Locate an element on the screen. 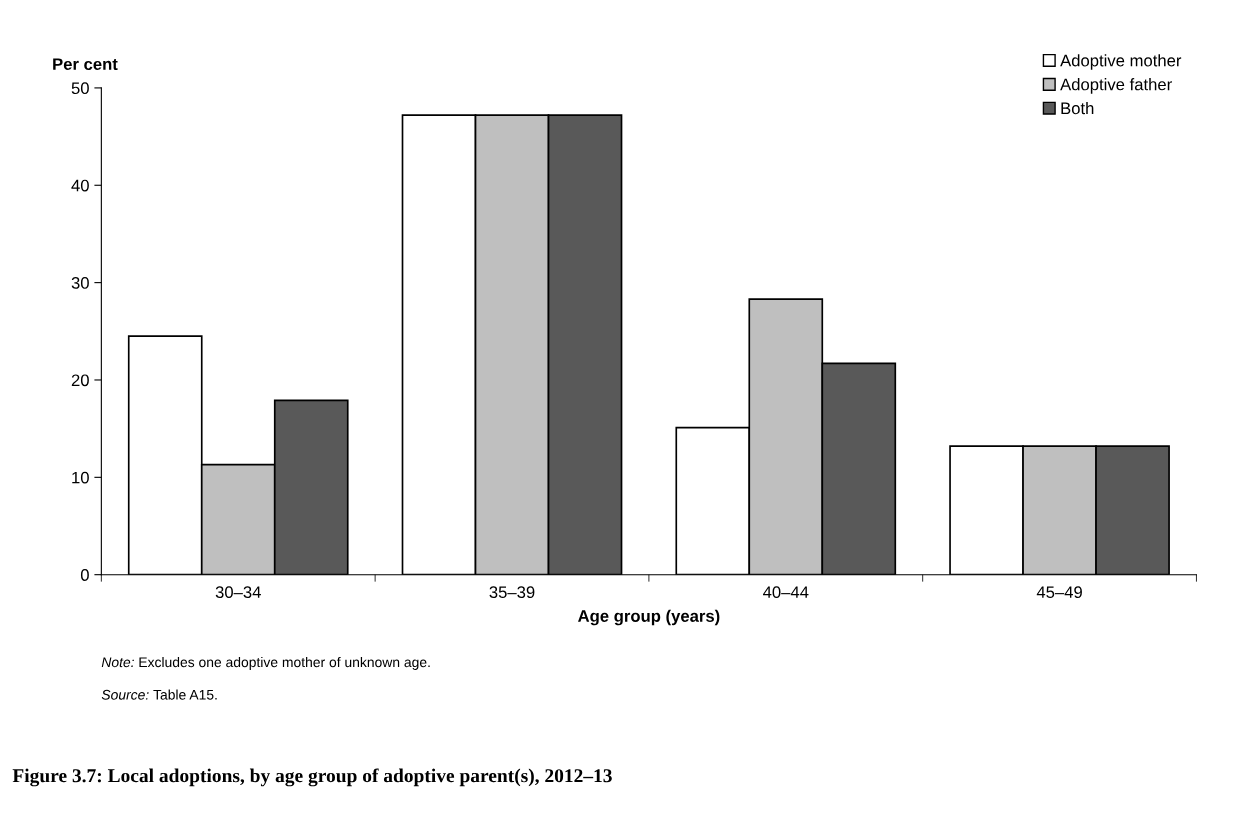 The height and width of the screenshot is (814, 1236). y-tick-label: 0 is located at coordinates (84, 575).